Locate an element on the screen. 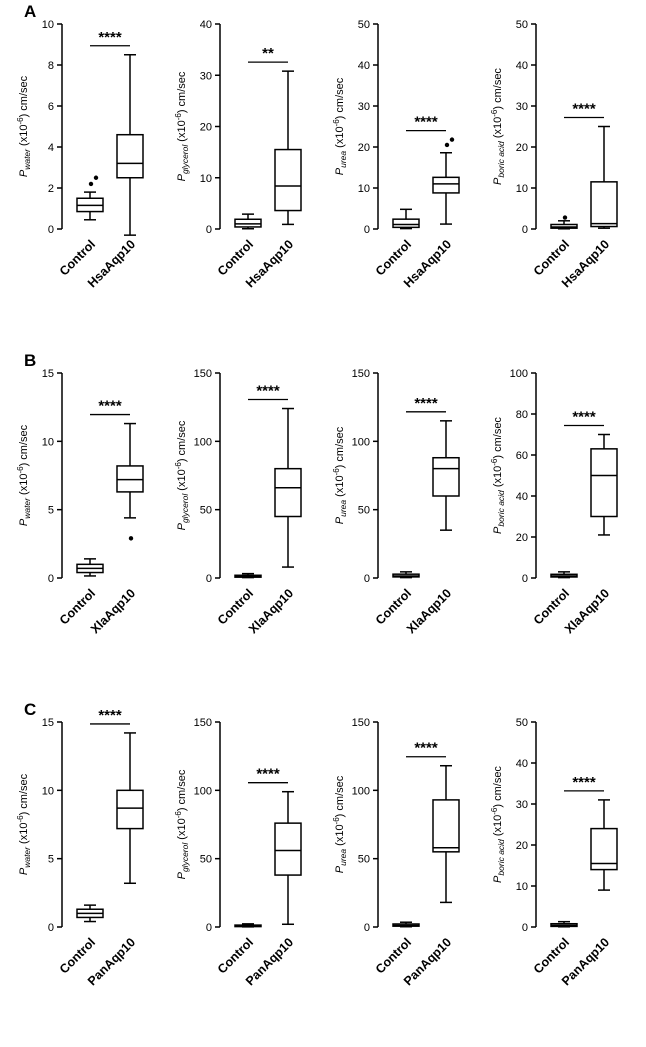 The width and height of the screenshot is (646, 1047). y-axis: 0 10 20 30 40 50 is located at coordinates (526, 127).